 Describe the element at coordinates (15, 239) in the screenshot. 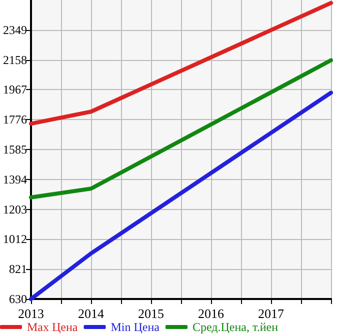

I see `y-tick-label: 1012` at that location.